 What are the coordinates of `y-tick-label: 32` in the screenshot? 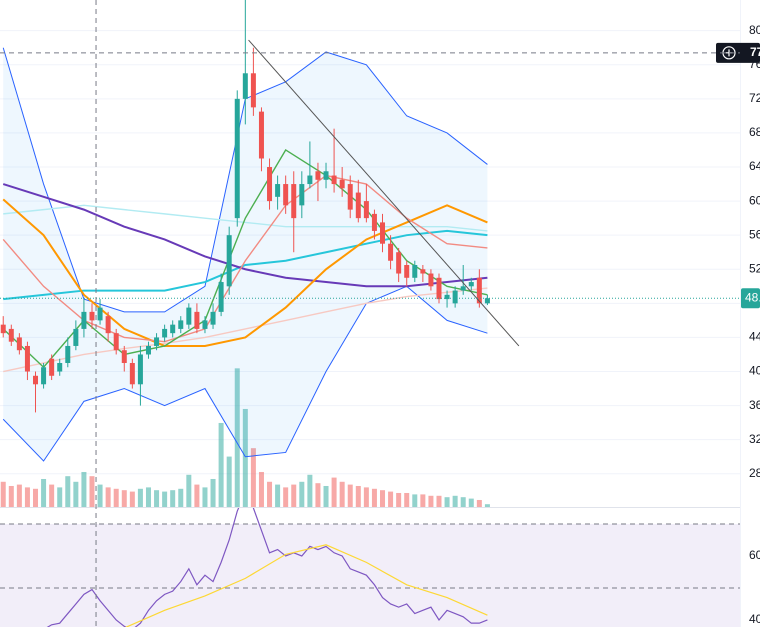 It's located at (754, 439).